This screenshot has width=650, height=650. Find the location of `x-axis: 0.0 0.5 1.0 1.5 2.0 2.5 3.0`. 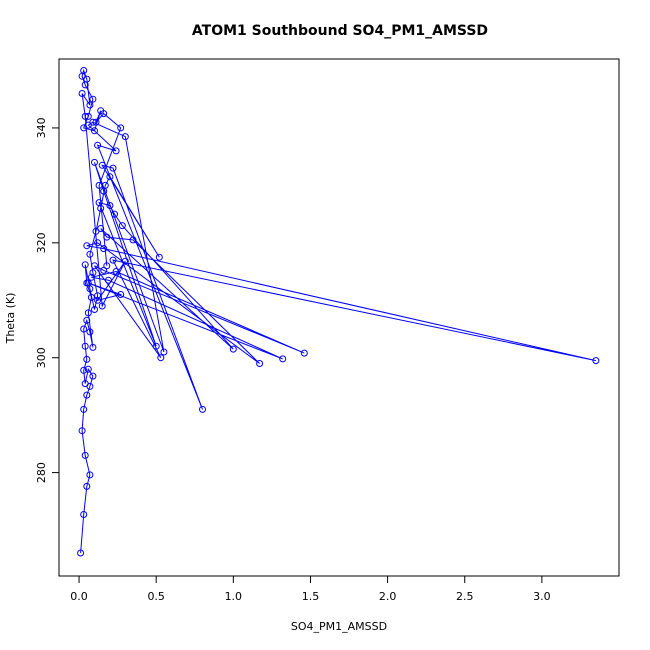

x-axis: 0.0 0.5 1.0 1.5 2.0 2.5 3.0 is located at coordinates (310, 589).